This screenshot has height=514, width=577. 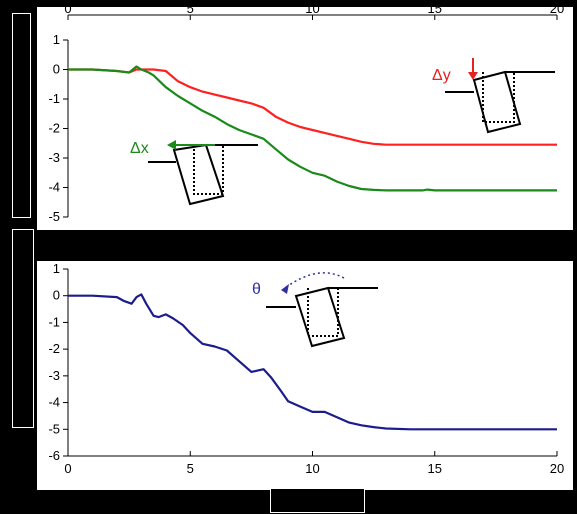 I want to click on theta-label: θ, so click(x=256, y=289).